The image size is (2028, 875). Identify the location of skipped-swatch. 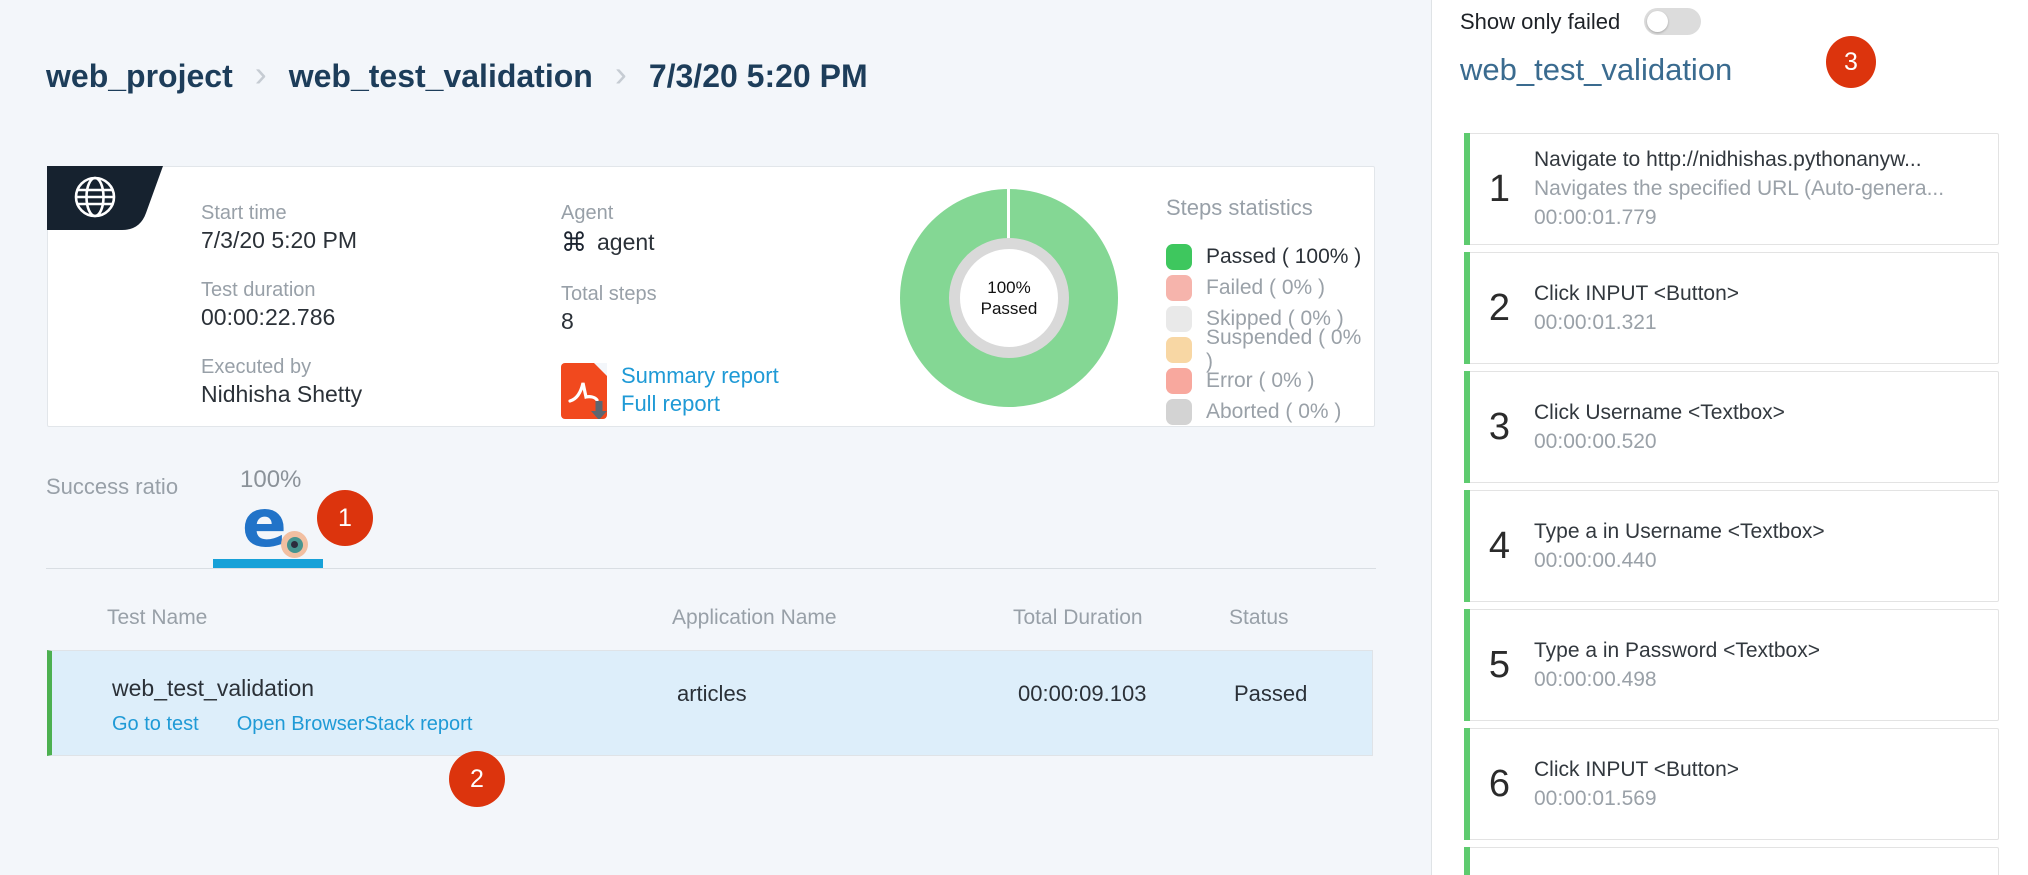
(1179, 318).